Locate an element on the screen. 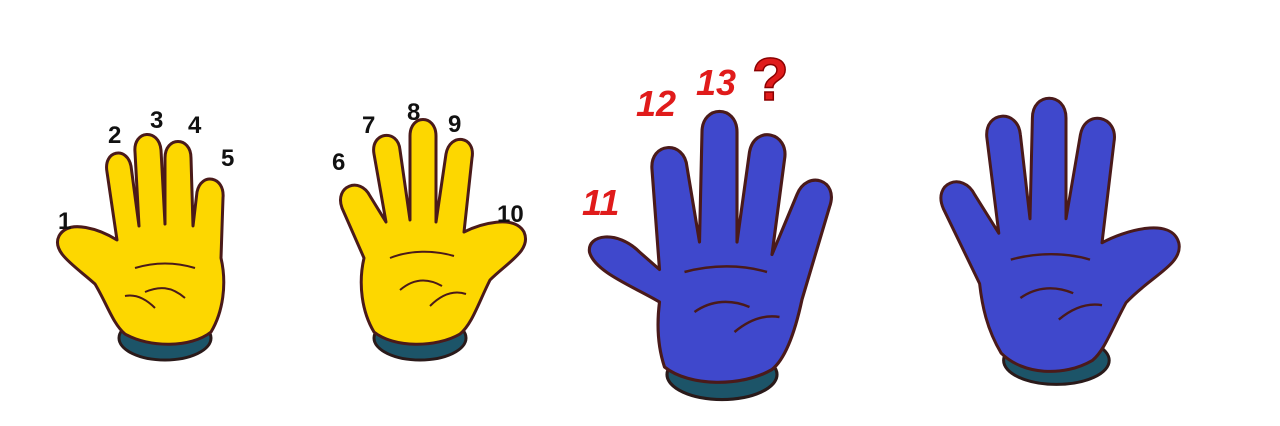  number-3: 3 is located at coordinates (156, 120).